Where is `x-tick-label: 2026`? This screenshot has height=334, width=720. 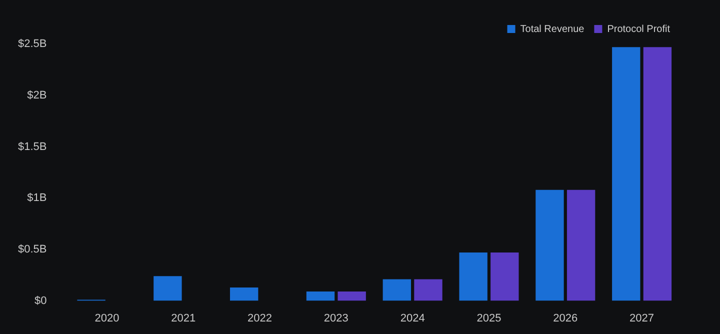
x-tick-label: 2026 is located at coordinates (565, 318).